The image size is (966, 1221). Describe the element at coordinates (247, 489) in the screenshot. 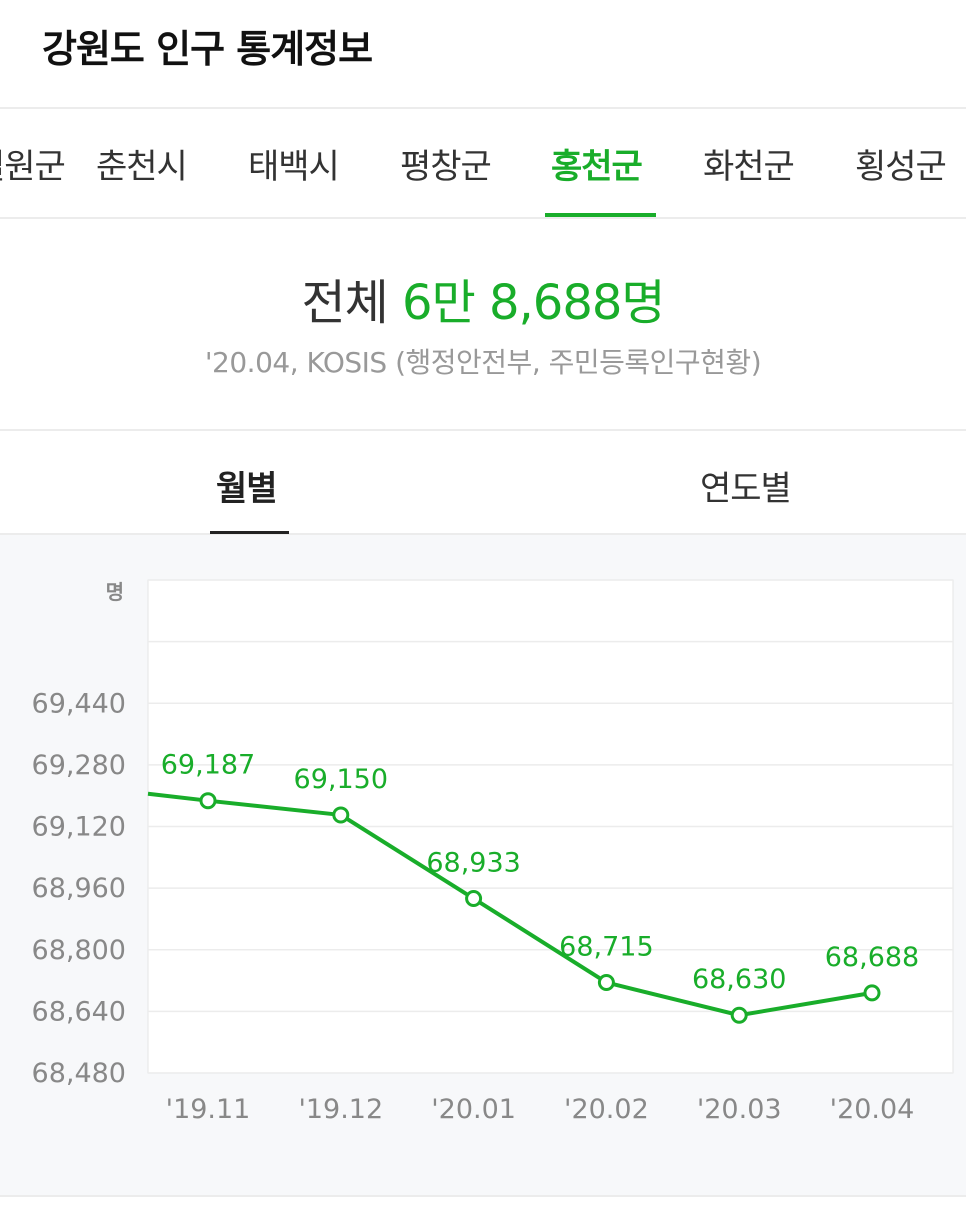

I see `tab-monthly: 월별` at that location.